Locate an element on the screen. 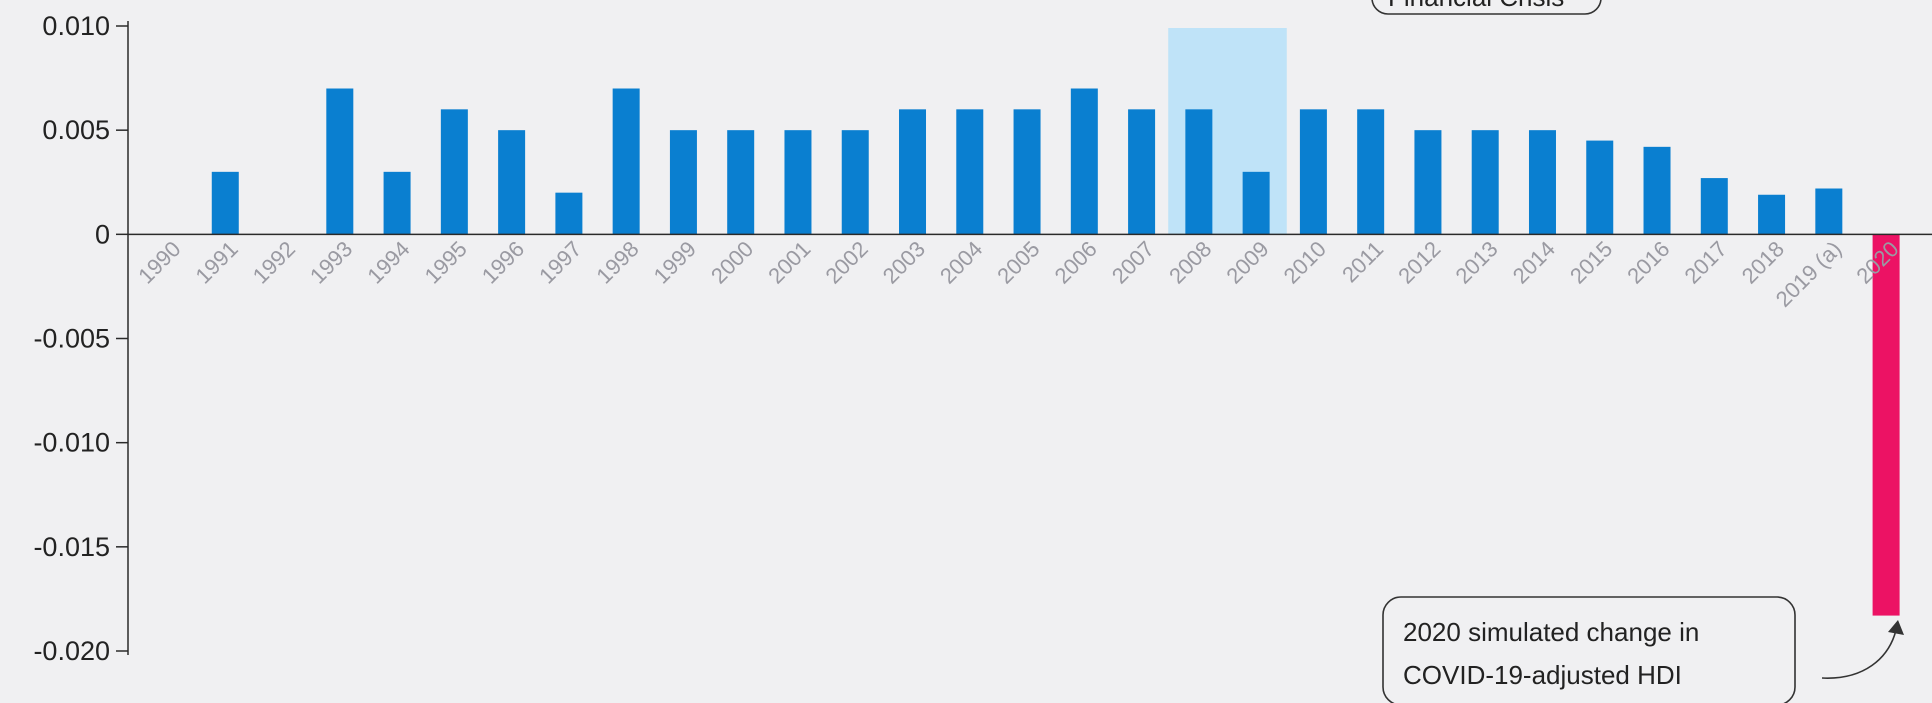 This screenshot has width=1932, height=703. bar-2016 is located at coordinates (1657, 190).